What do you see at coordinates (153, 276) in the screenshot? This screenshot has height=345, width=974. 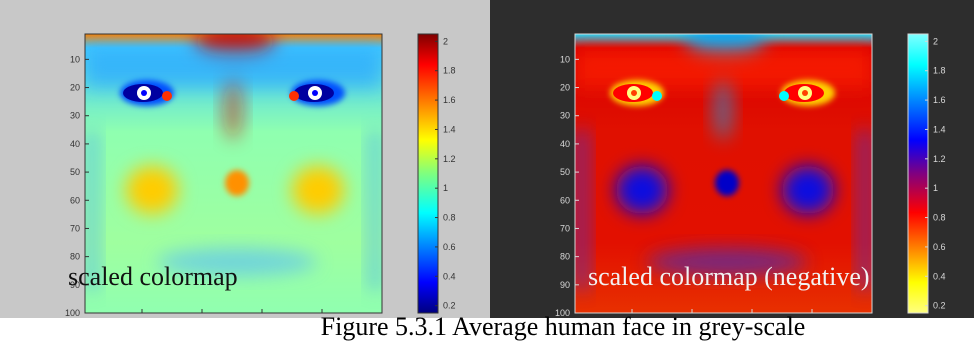 I see `left-panel-label: scaled colormap` at bounding box center [153, 276].